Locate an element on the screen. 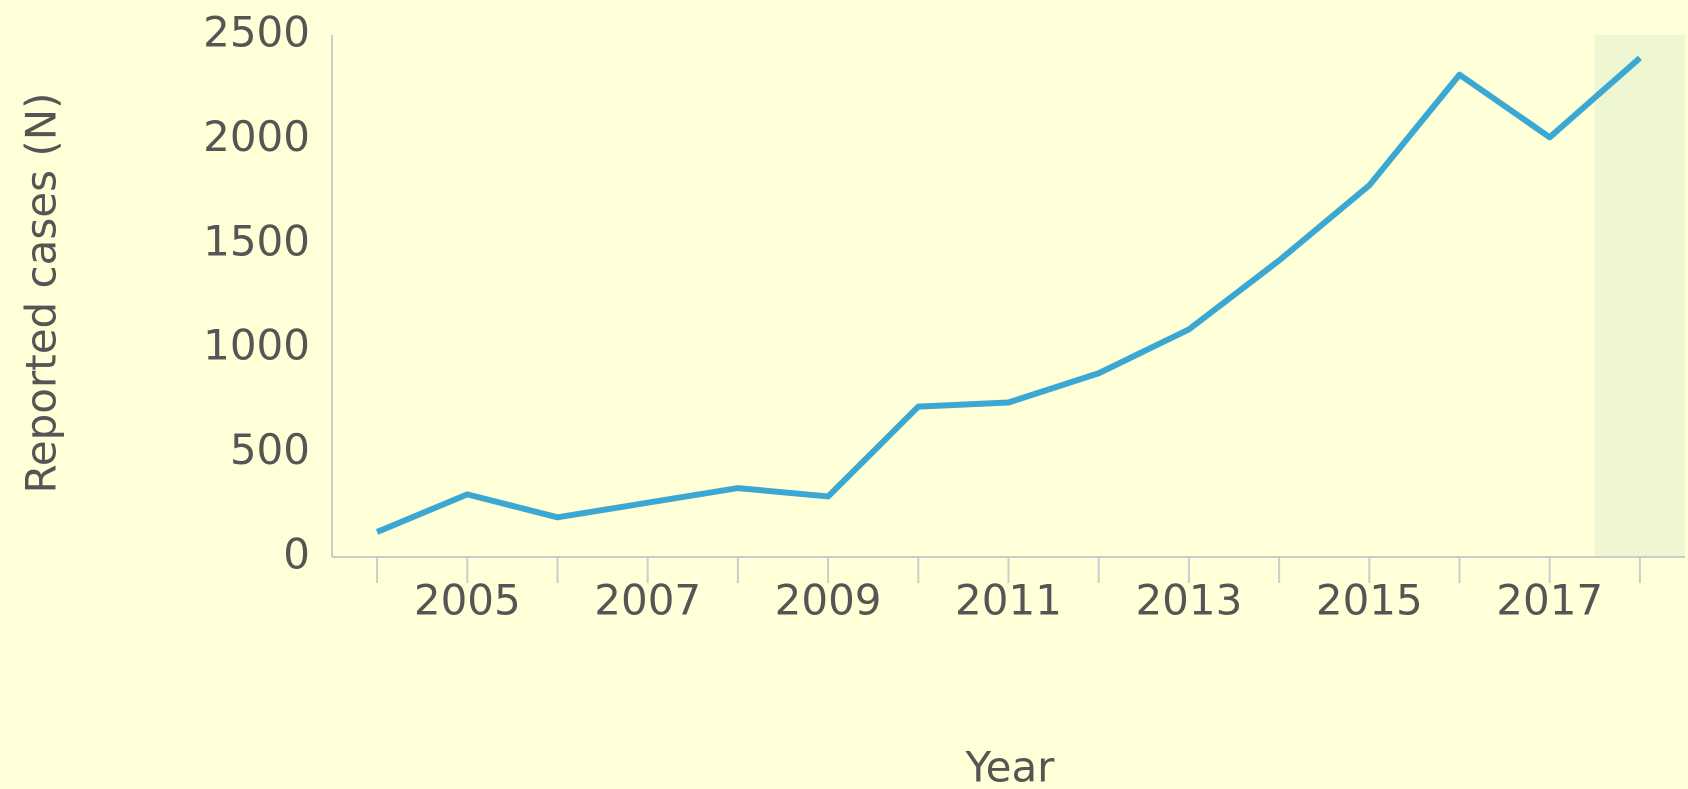 The width and height of the screenshot is (1688, 789). x-tick-label: 2005 is located at coordinates (467, 600).